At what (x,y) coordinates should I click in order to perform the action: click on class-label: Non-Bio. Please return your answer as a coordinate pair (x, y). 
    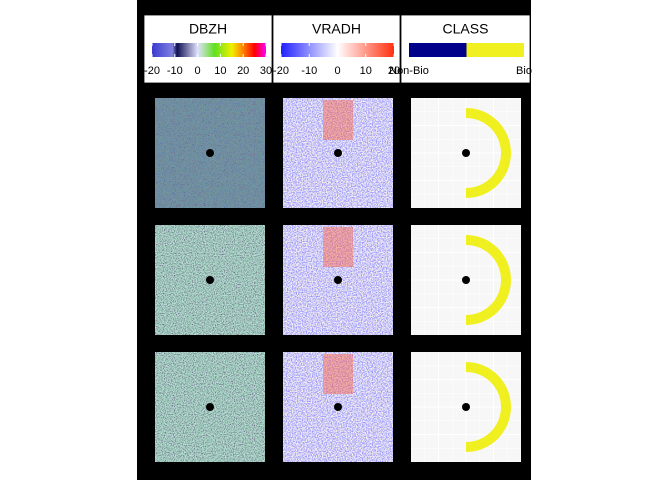
    Looking at the image, I should click on (409, 71).